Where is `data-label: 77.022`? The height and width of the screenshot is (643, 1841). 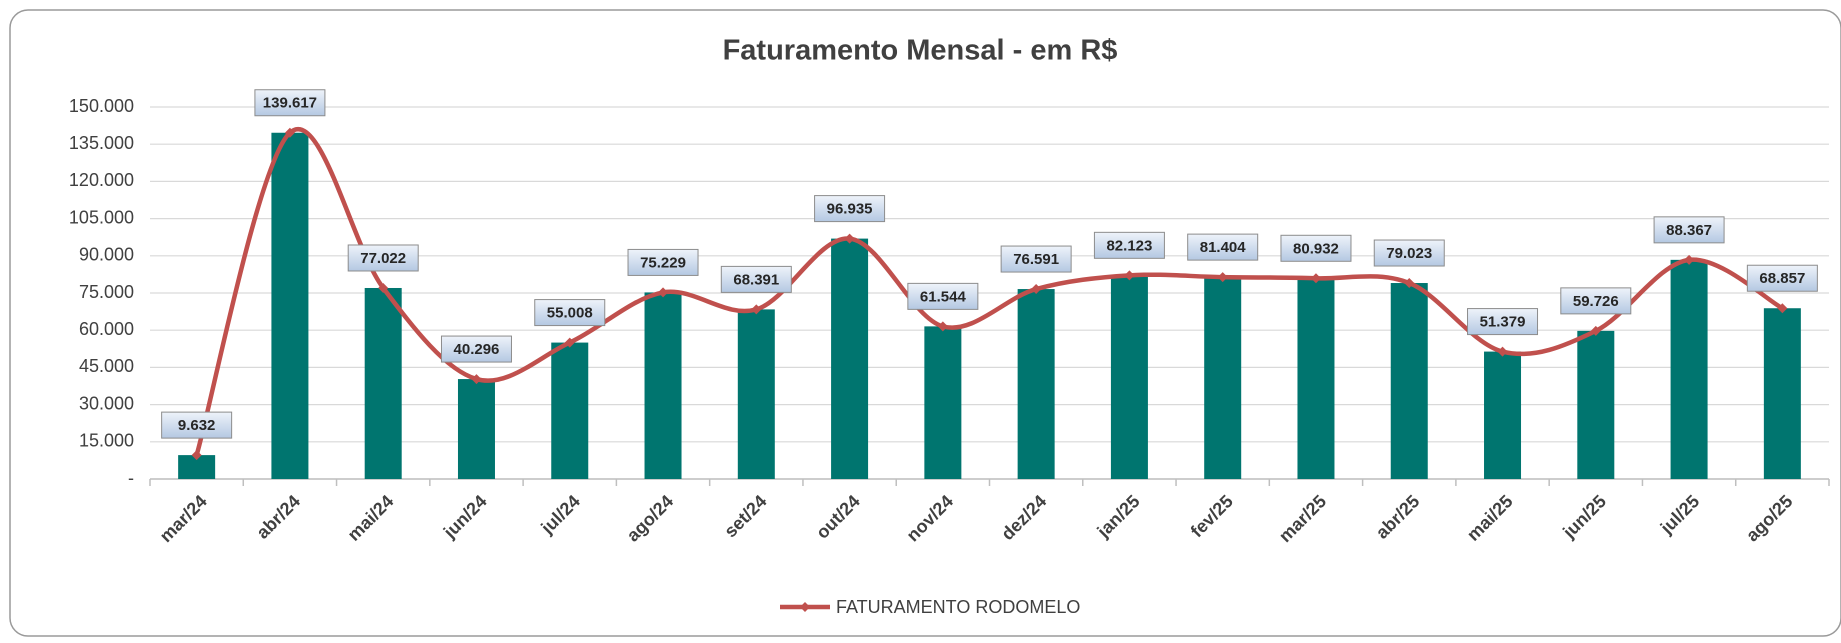 data-label: 77.022 is located at coordinates (383, 258).